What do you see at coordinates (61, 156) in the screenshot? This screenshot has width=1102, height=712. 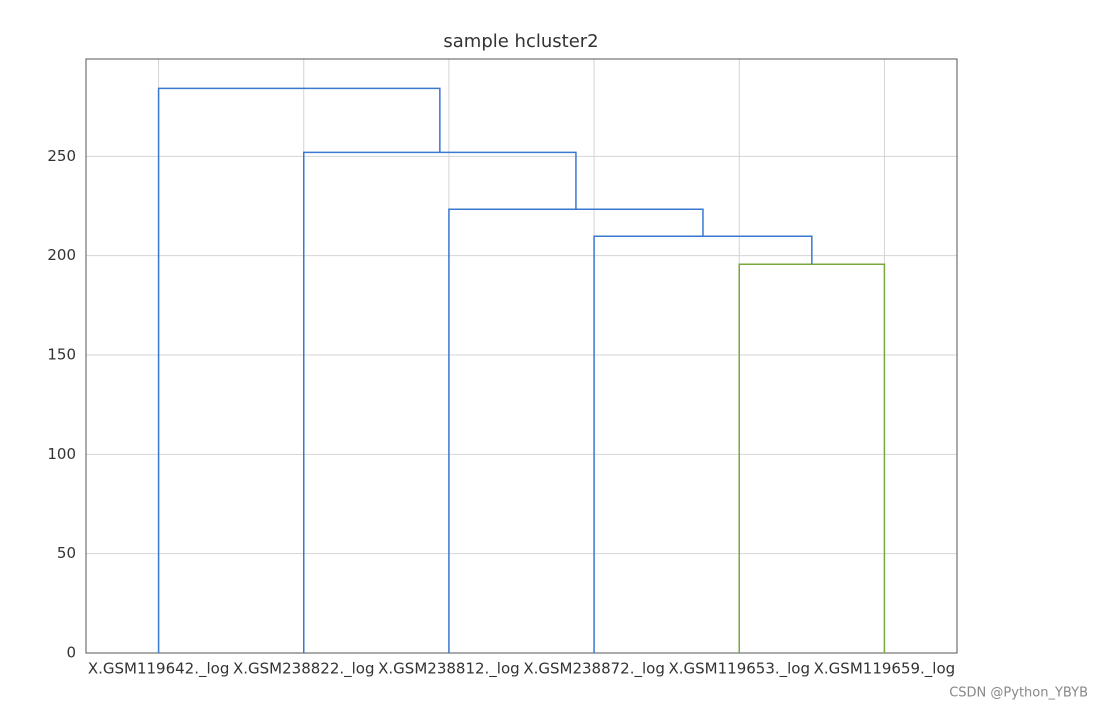 I see `y-tick-label: 250` at bounding box center [61, 156].